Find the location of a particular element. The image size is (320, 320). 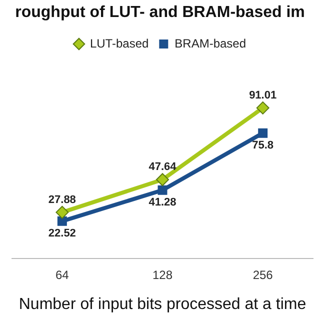

data-label: 22.52 is located at coordinates (62, 234).